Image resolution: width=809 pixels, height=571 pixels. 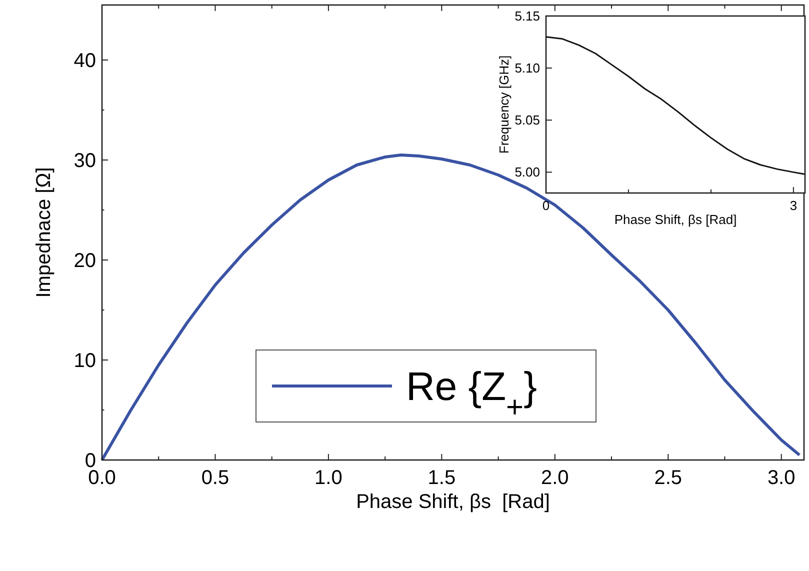 I want to click on x-tick-label: 2.5, so click(x=668, y=478).